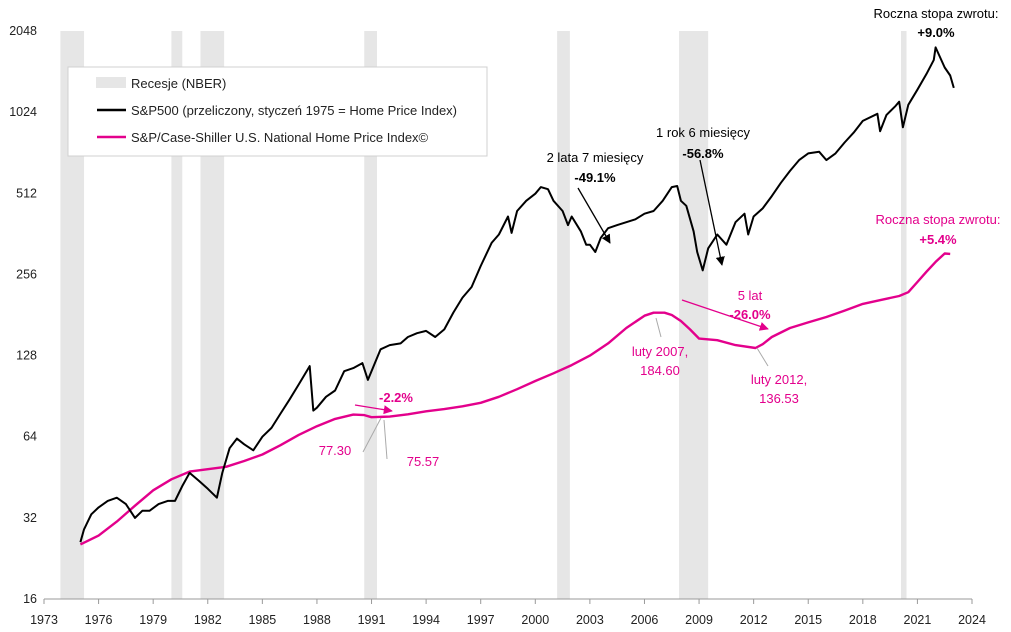 The width and height of the screenshot is (1011, 632). Describe the element at coordinates (938, 239) in the screenshot. I see `annotation-label: +5.4%` at that location.